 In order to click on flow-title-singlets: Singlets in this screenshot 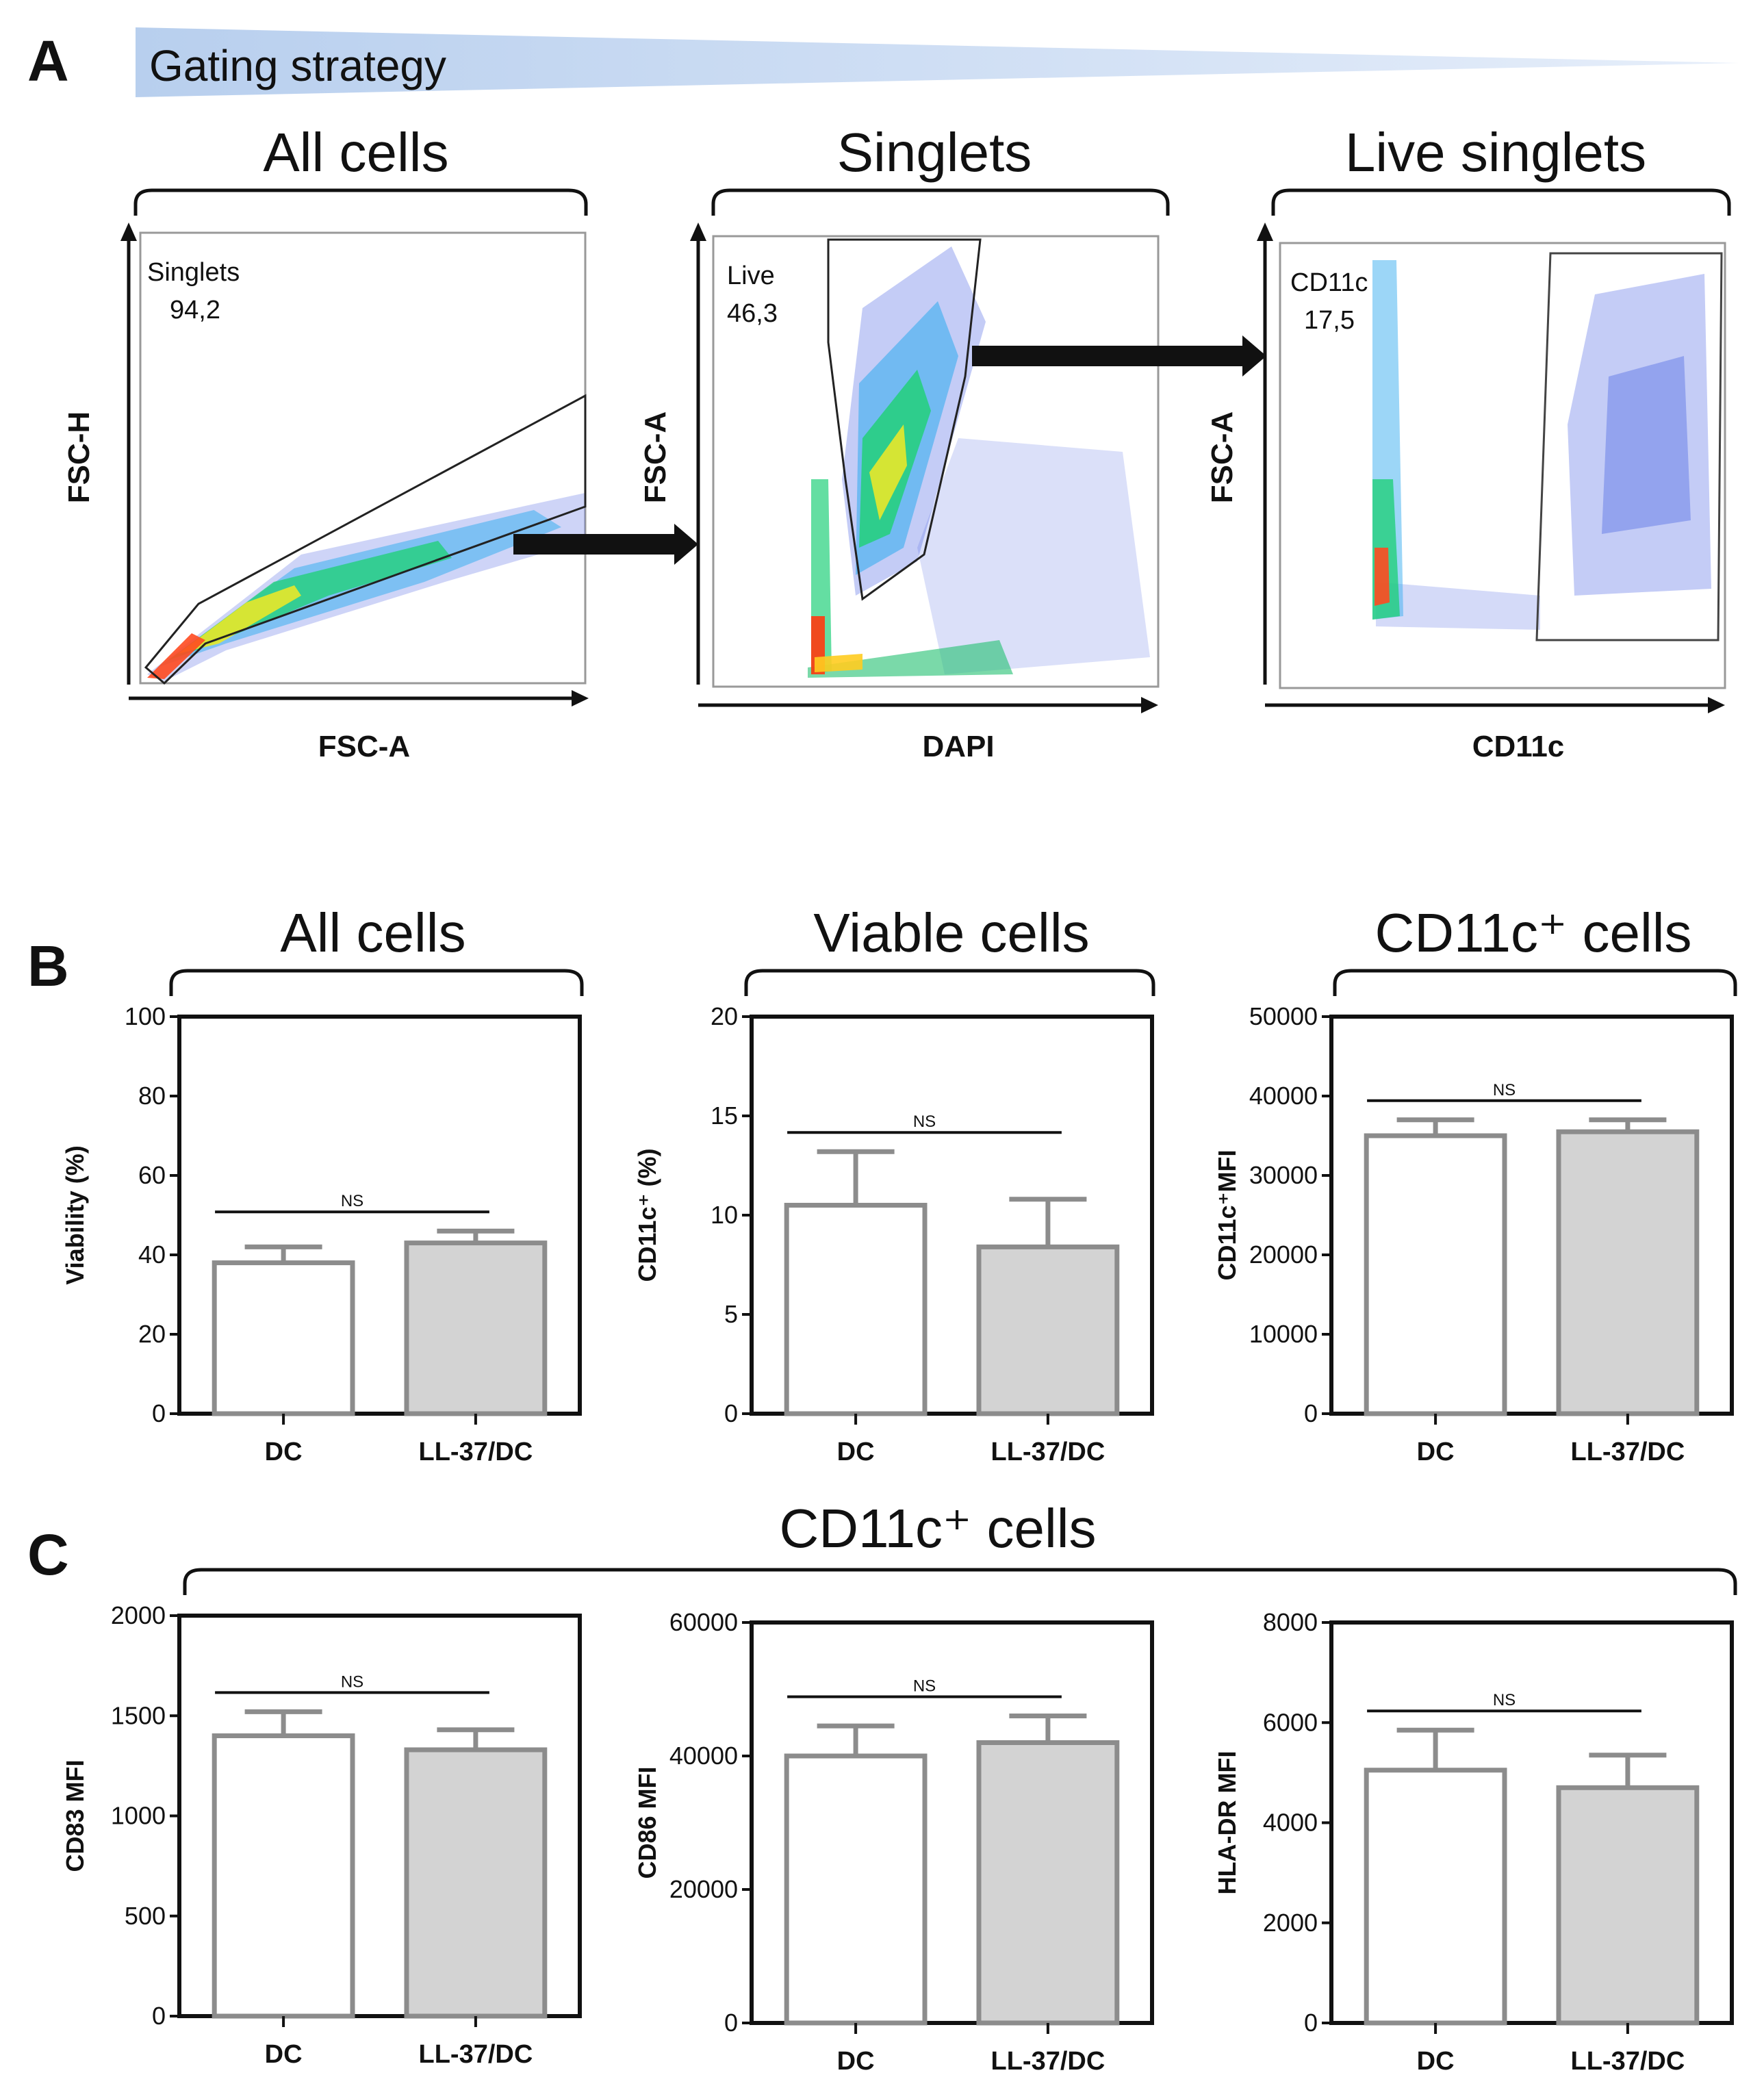, I will do `click(934, 152)`.